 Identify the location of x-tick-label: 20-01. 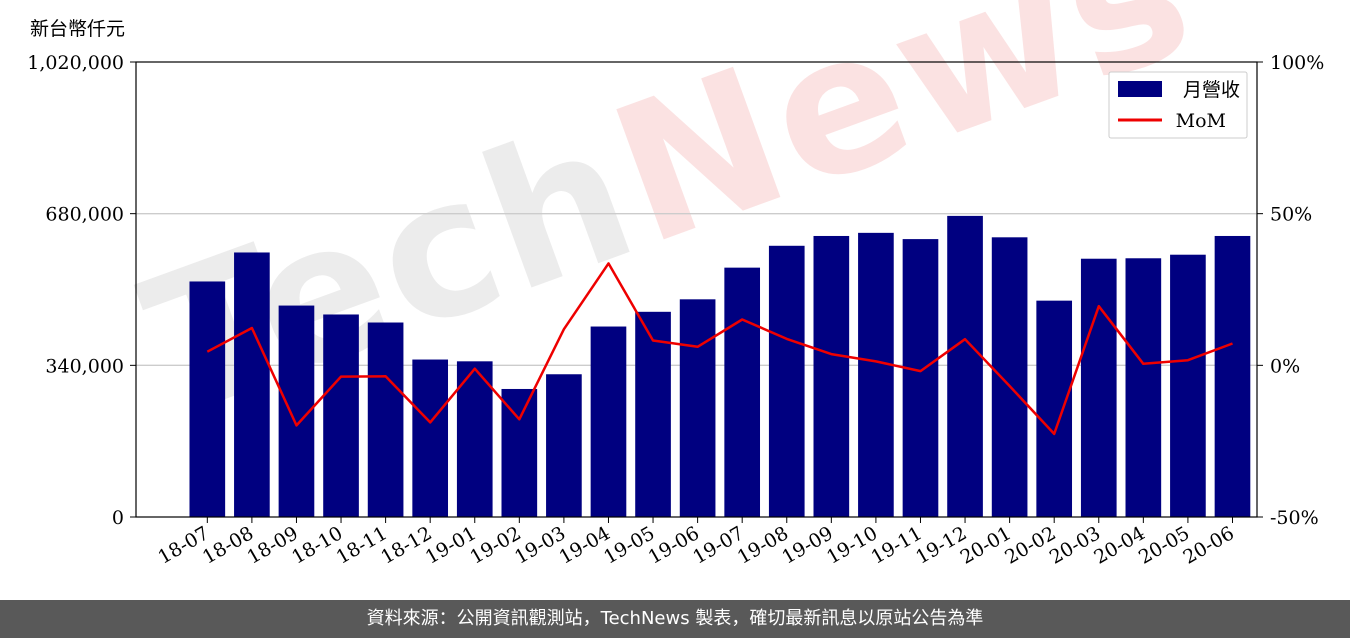
(986, 545).